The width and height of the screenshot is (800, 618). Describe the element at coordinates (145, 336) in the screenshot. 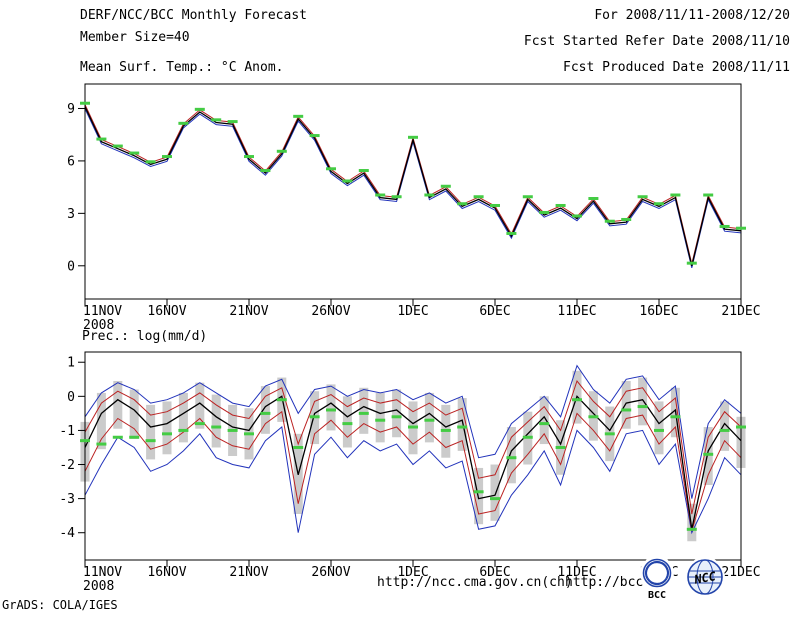

I see `precip-chart-title: Prec.: log(mm/d)` at that location.